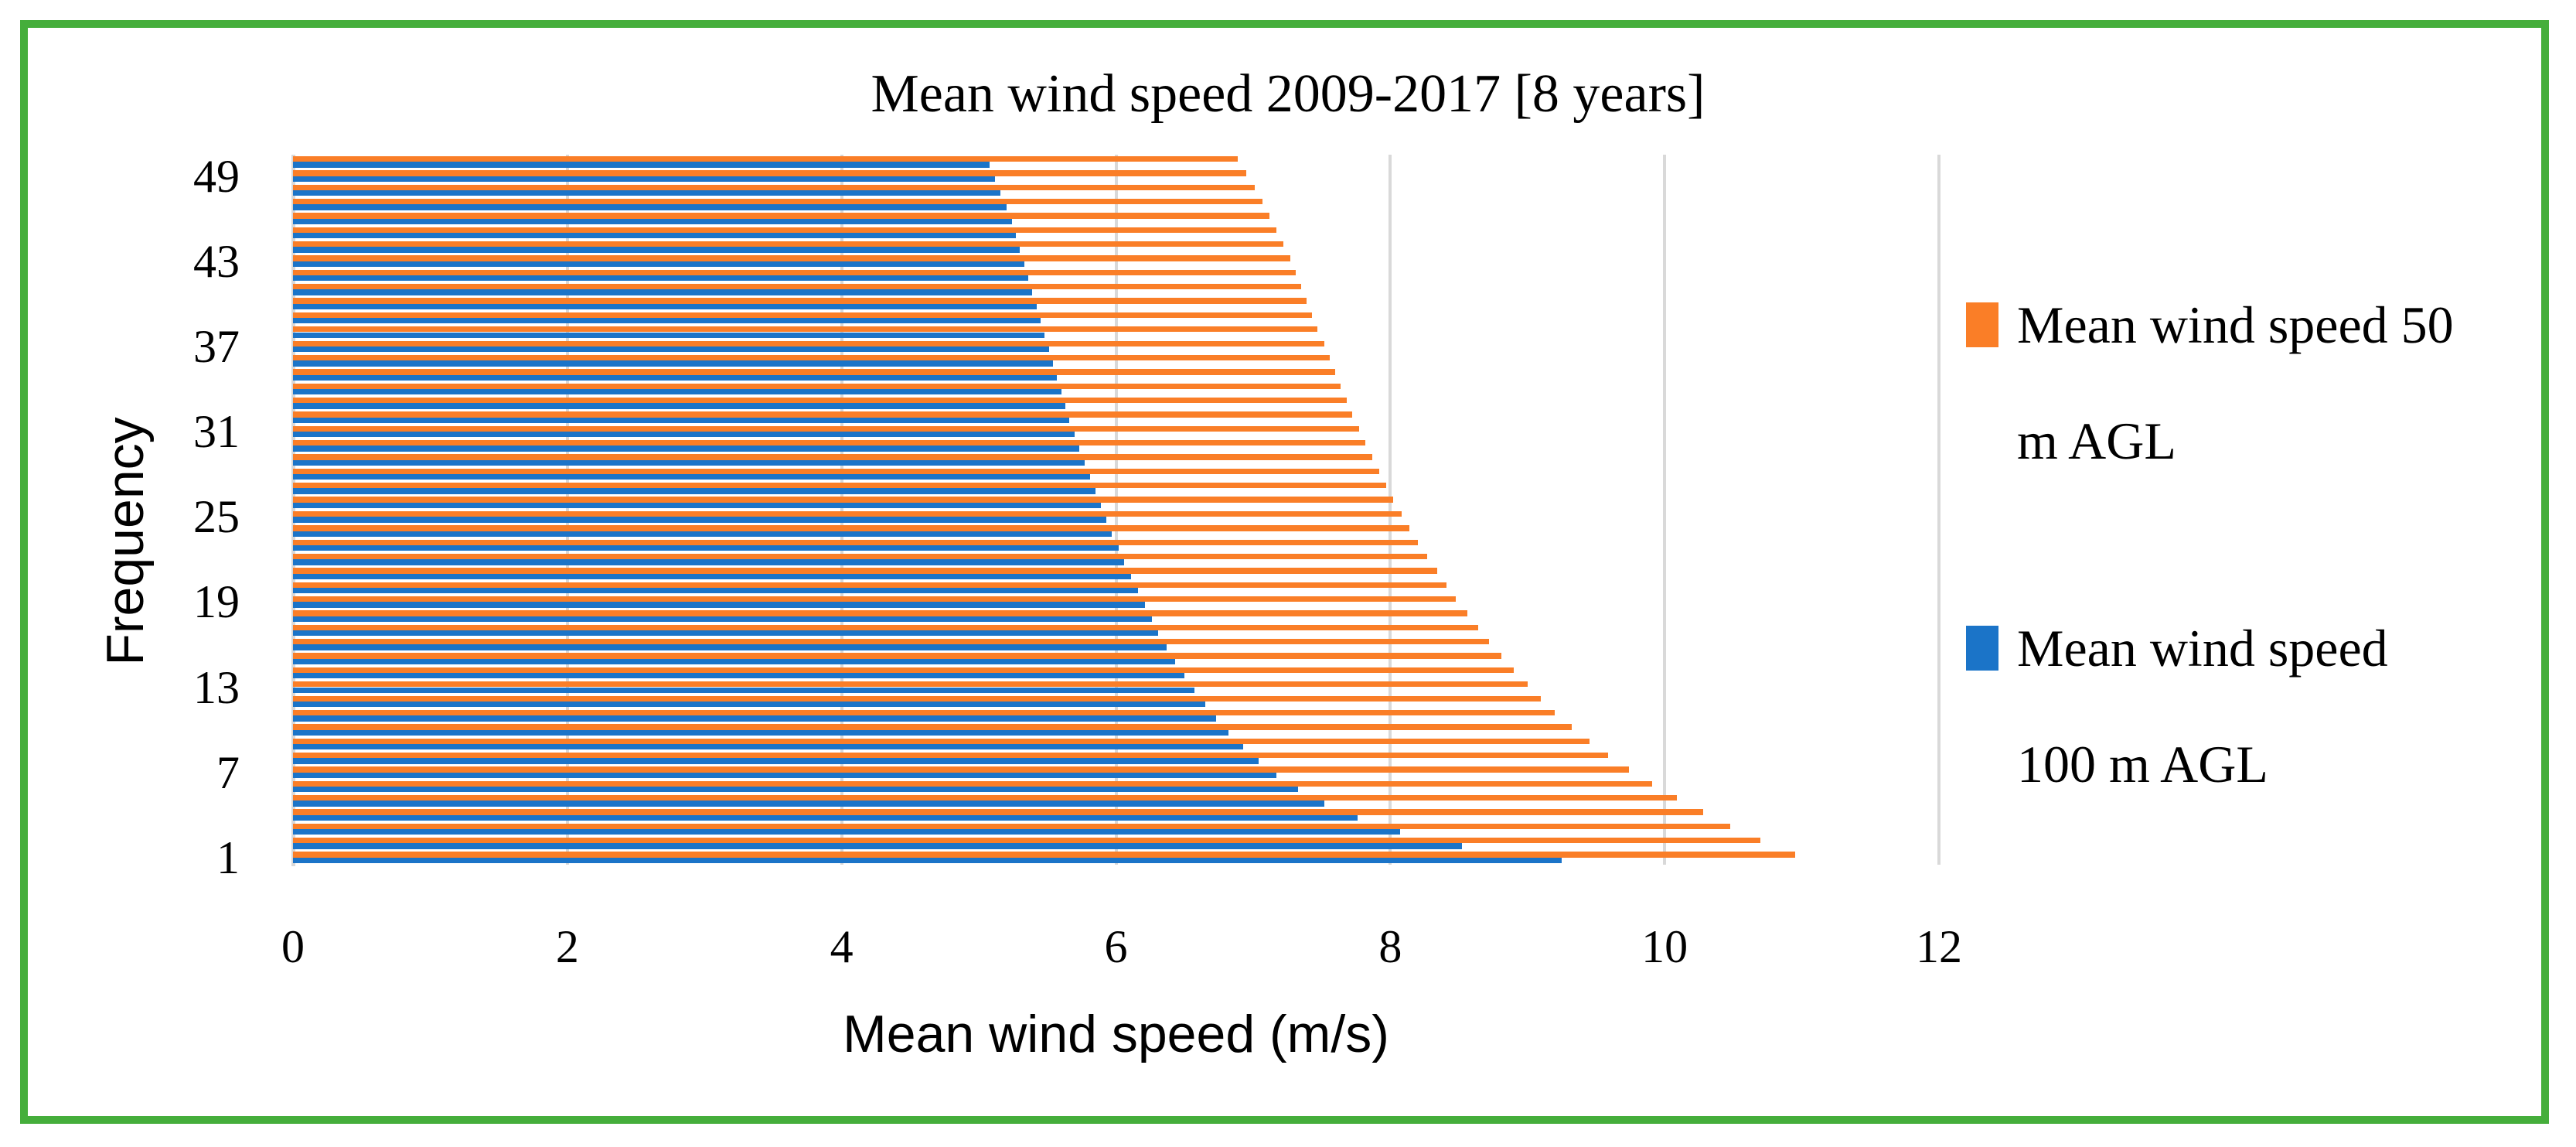 The height and width of the screenshot is (1147, 2576). I want to click on y-tick-label-49: 49, so click(216, 176).